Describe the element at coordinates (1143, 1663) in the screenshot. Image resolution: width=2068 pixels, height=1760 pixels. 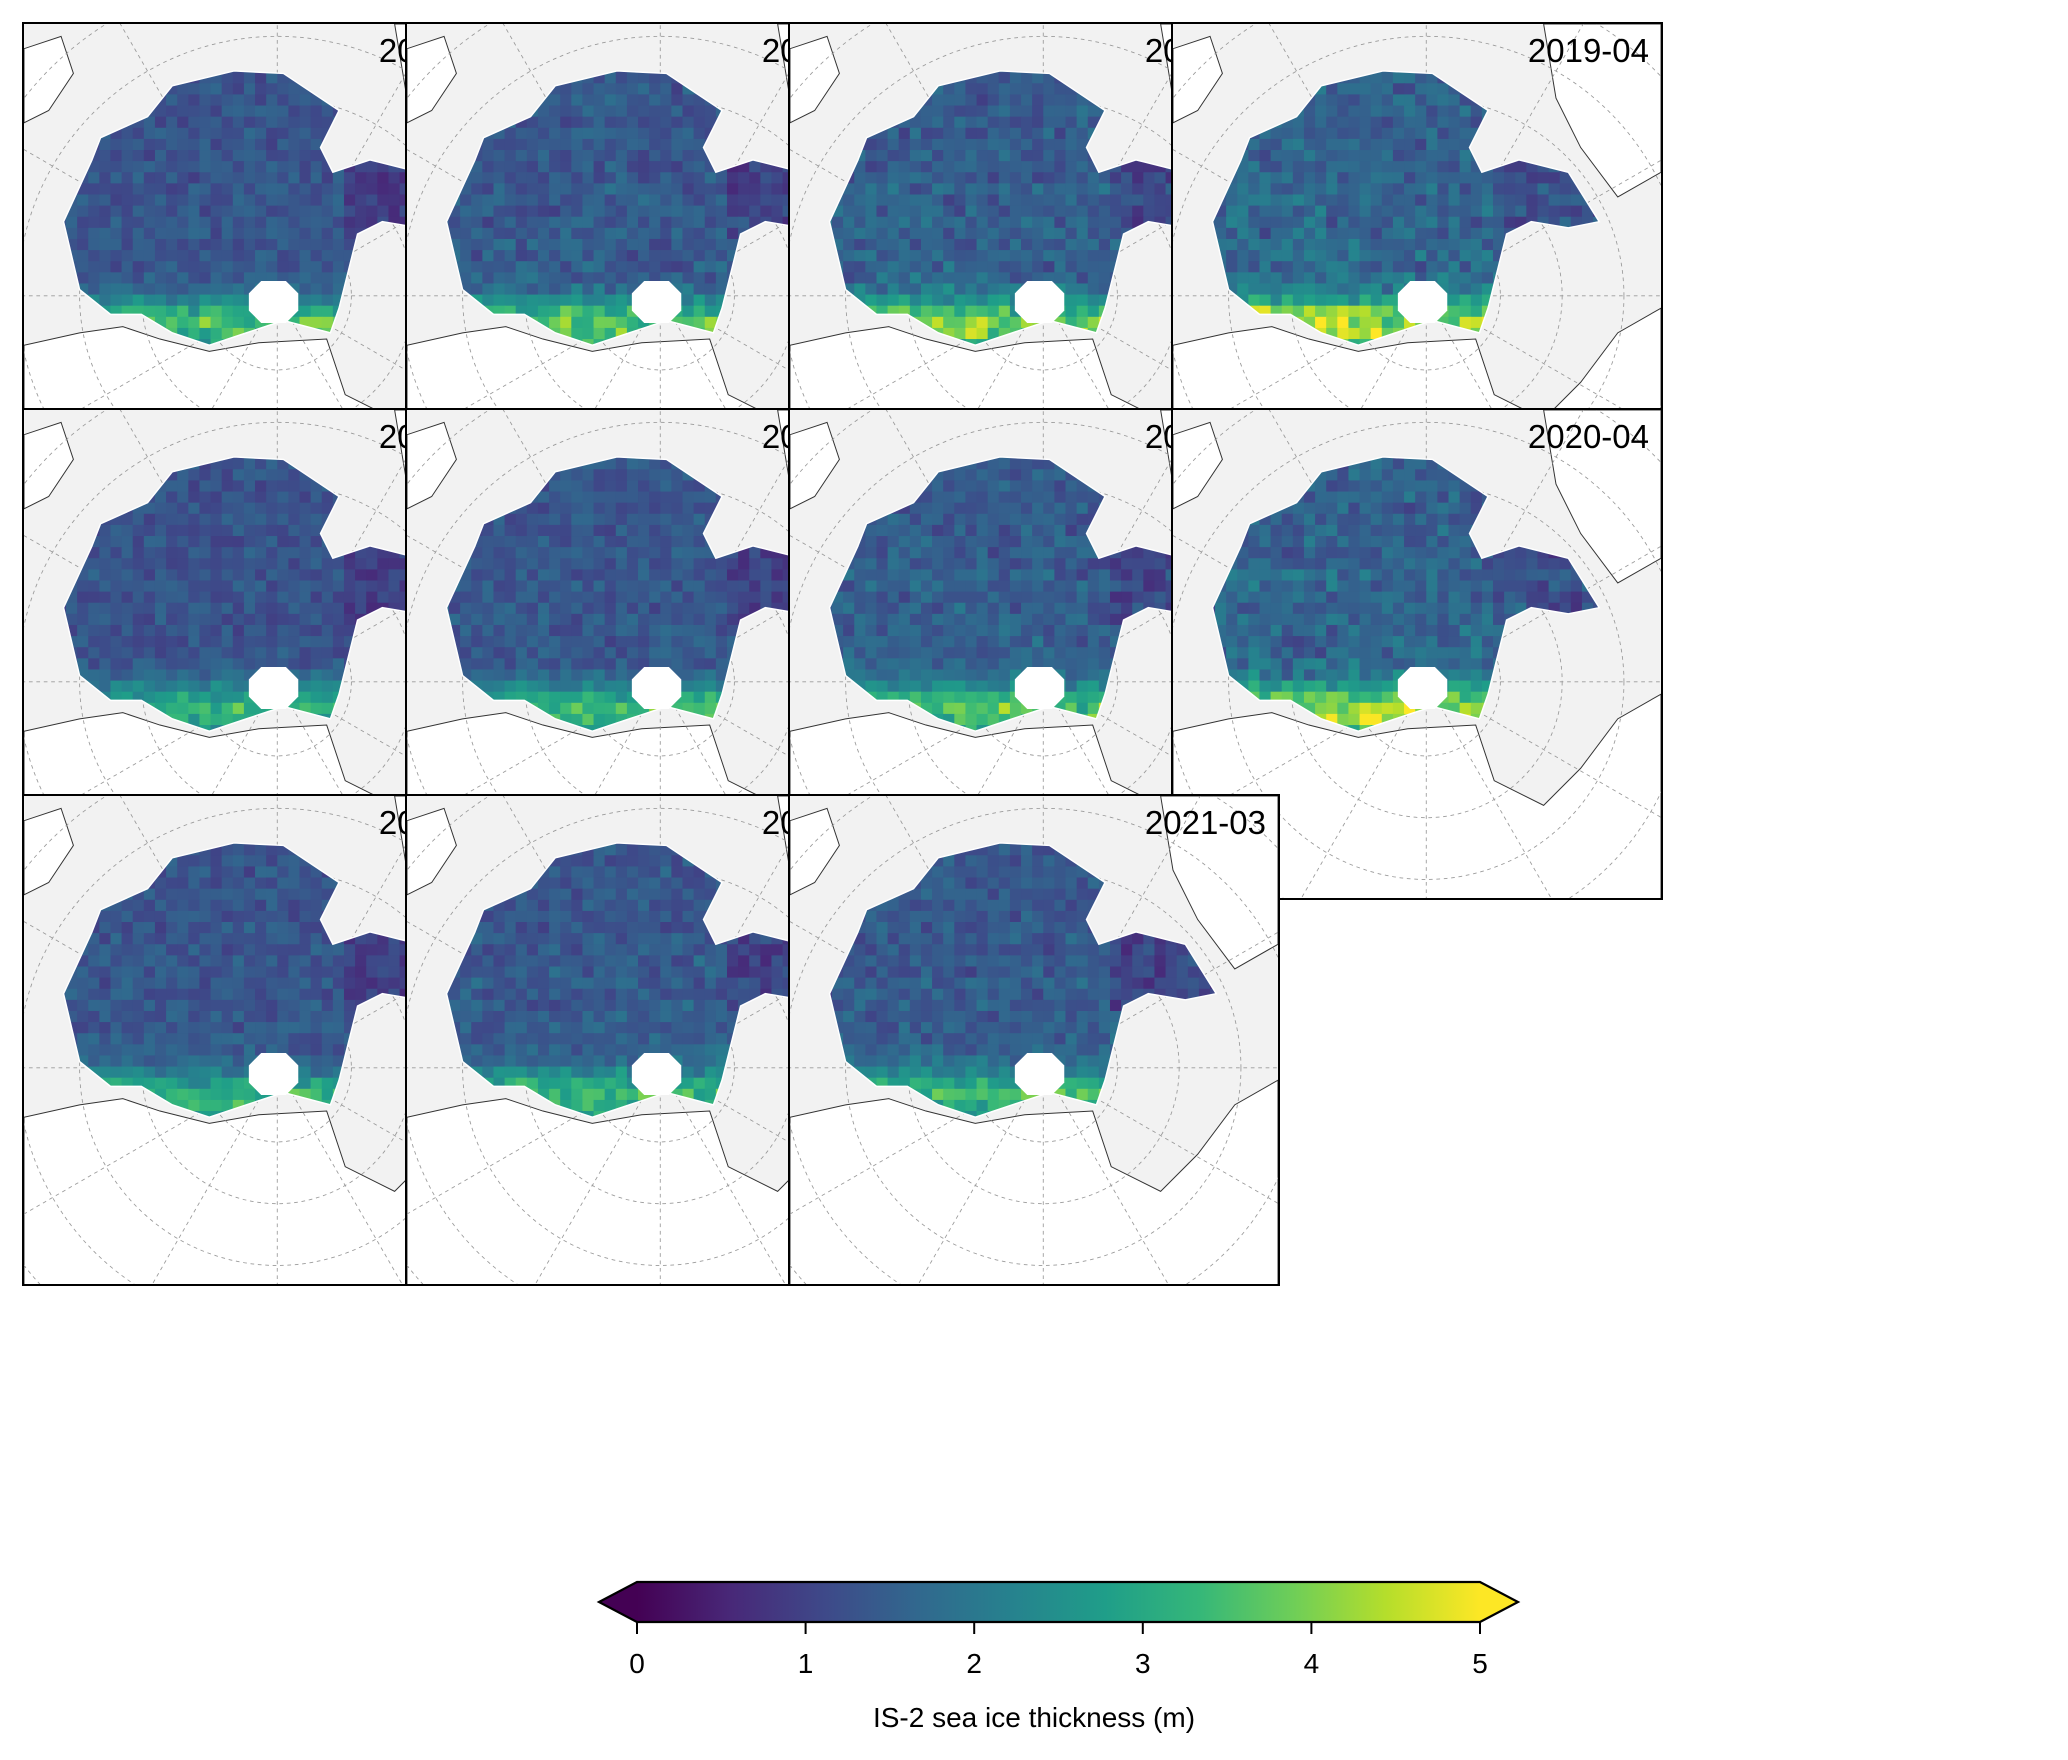
I see `colorbar-tick-label: 3` at that location.